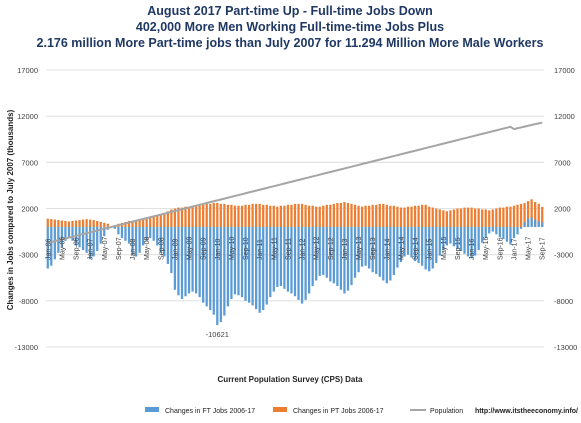 The width and height of the screenshot is (581, 423). I want to click on x-tick-label: Sep-12, so click(331, 248).